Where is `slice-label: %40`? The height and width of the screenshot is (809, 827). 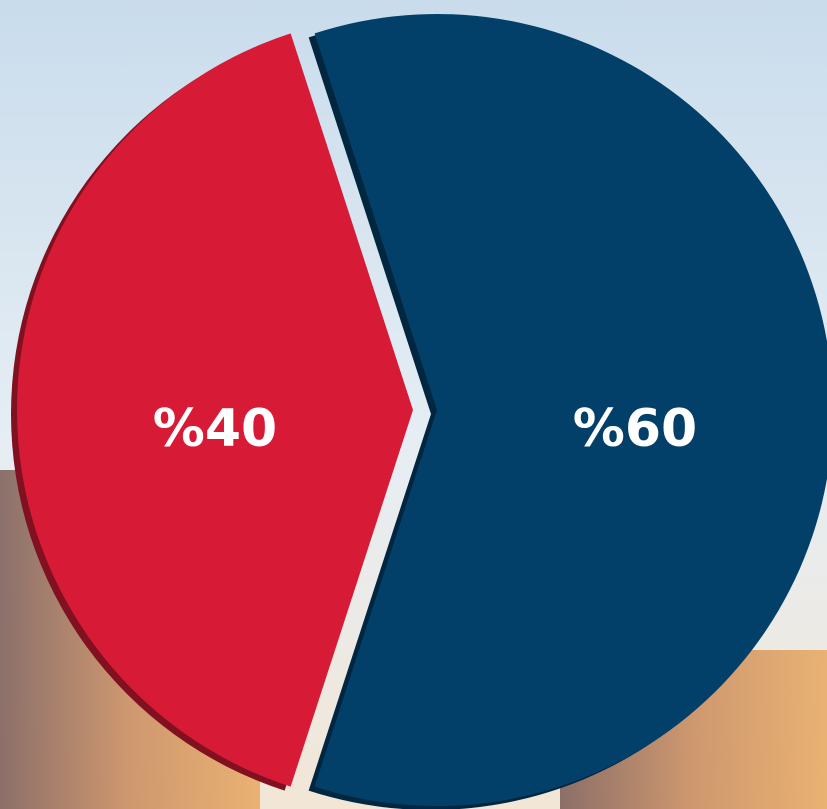
slice-label: %40 is located at coordinates (215, 429).